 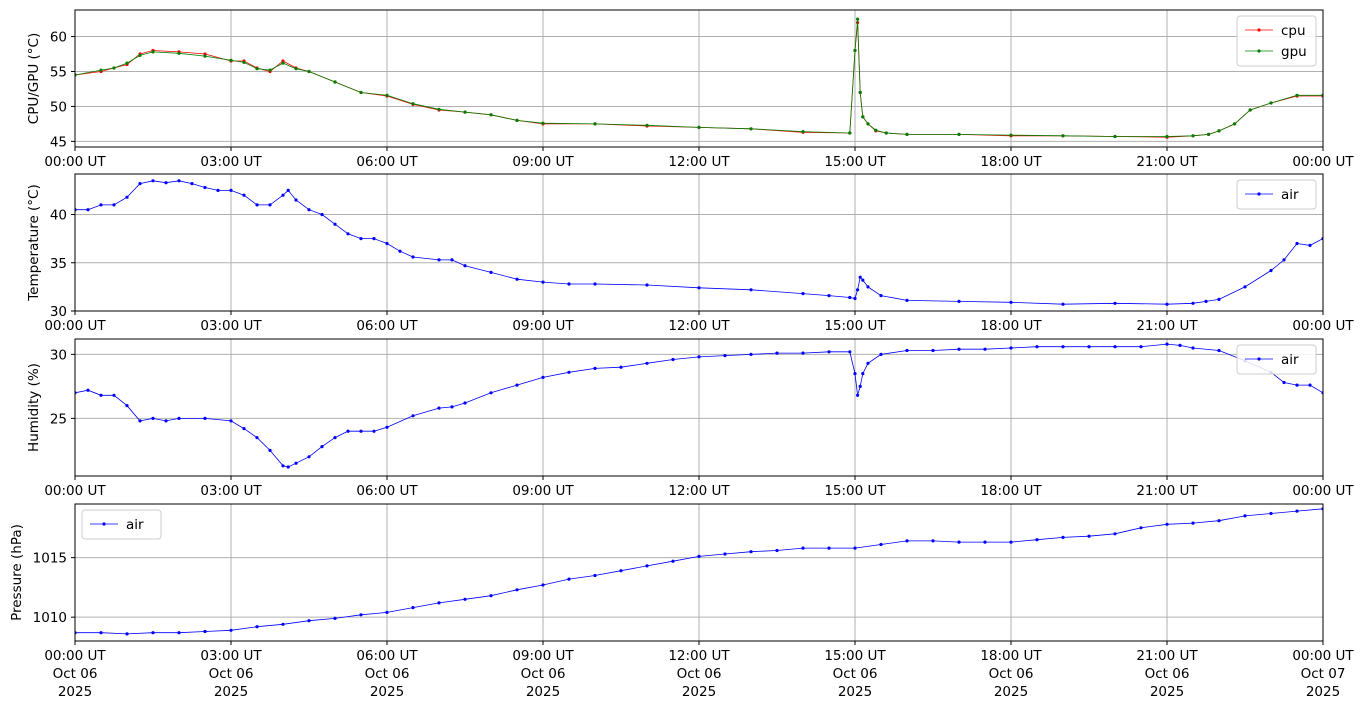 I want to click on x-tick-date-label: Oct 06, so click(x=1011, y=674).